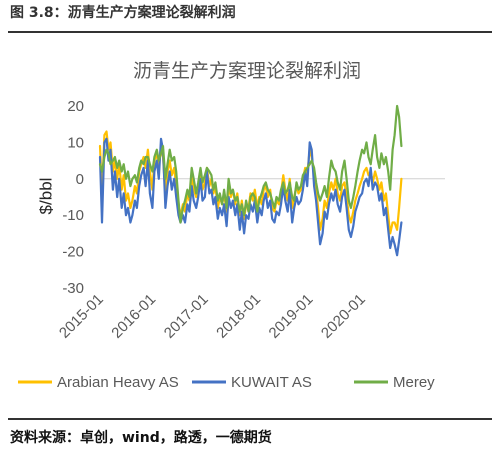  What do you see at coordinates (250, 32) in the screenshot?
I see `caption-divider` at bounding box center [250, 32].